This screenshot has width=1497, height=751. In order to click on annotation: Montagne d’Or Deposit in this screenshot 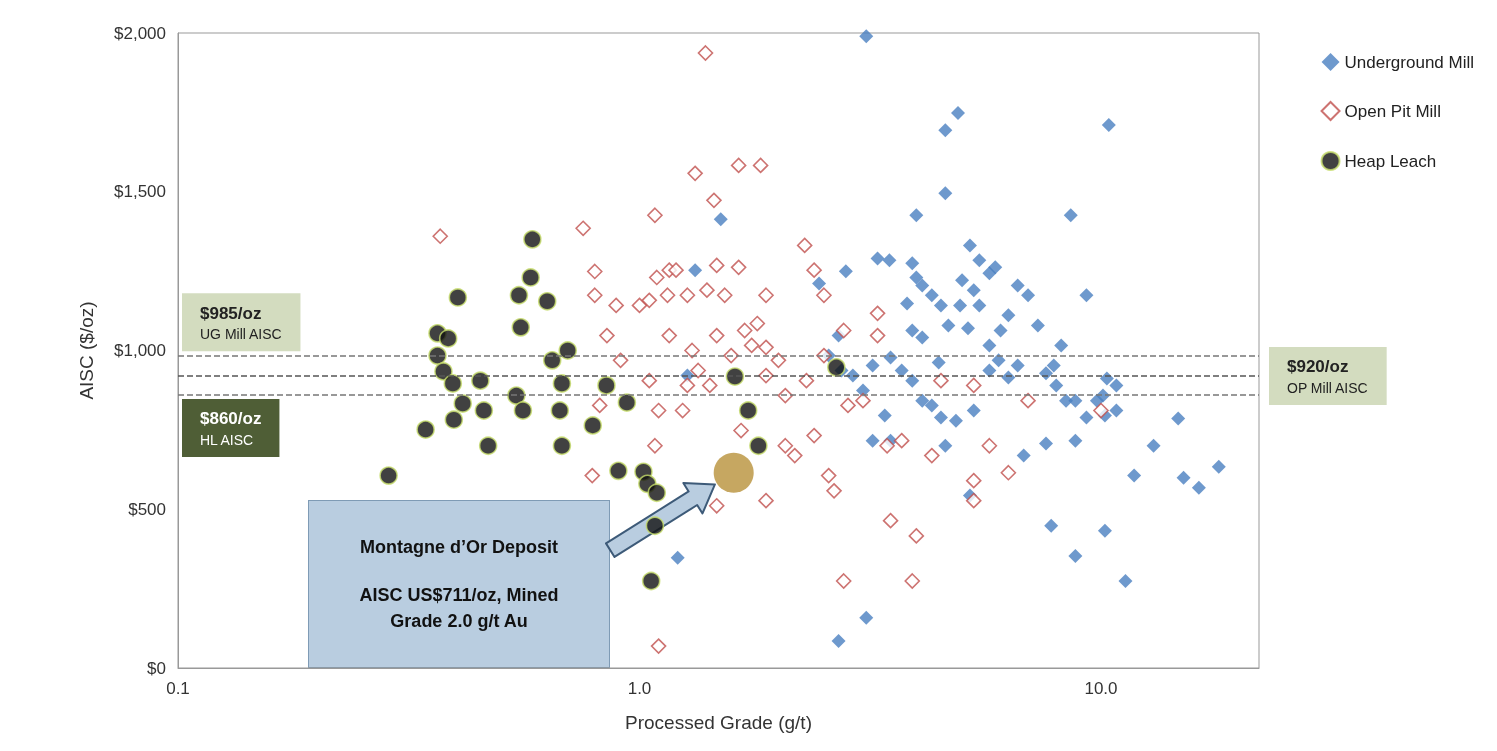, I will do `click(459, 547)`.